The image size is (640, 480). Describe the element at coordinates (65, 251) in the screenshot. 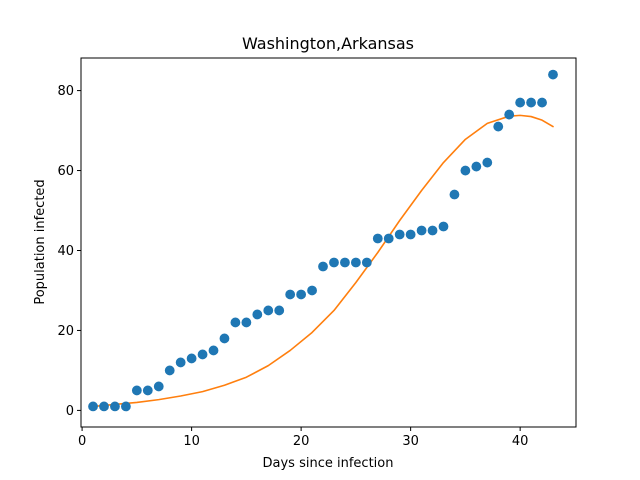

I see `y-tick-label: 40` at that location.